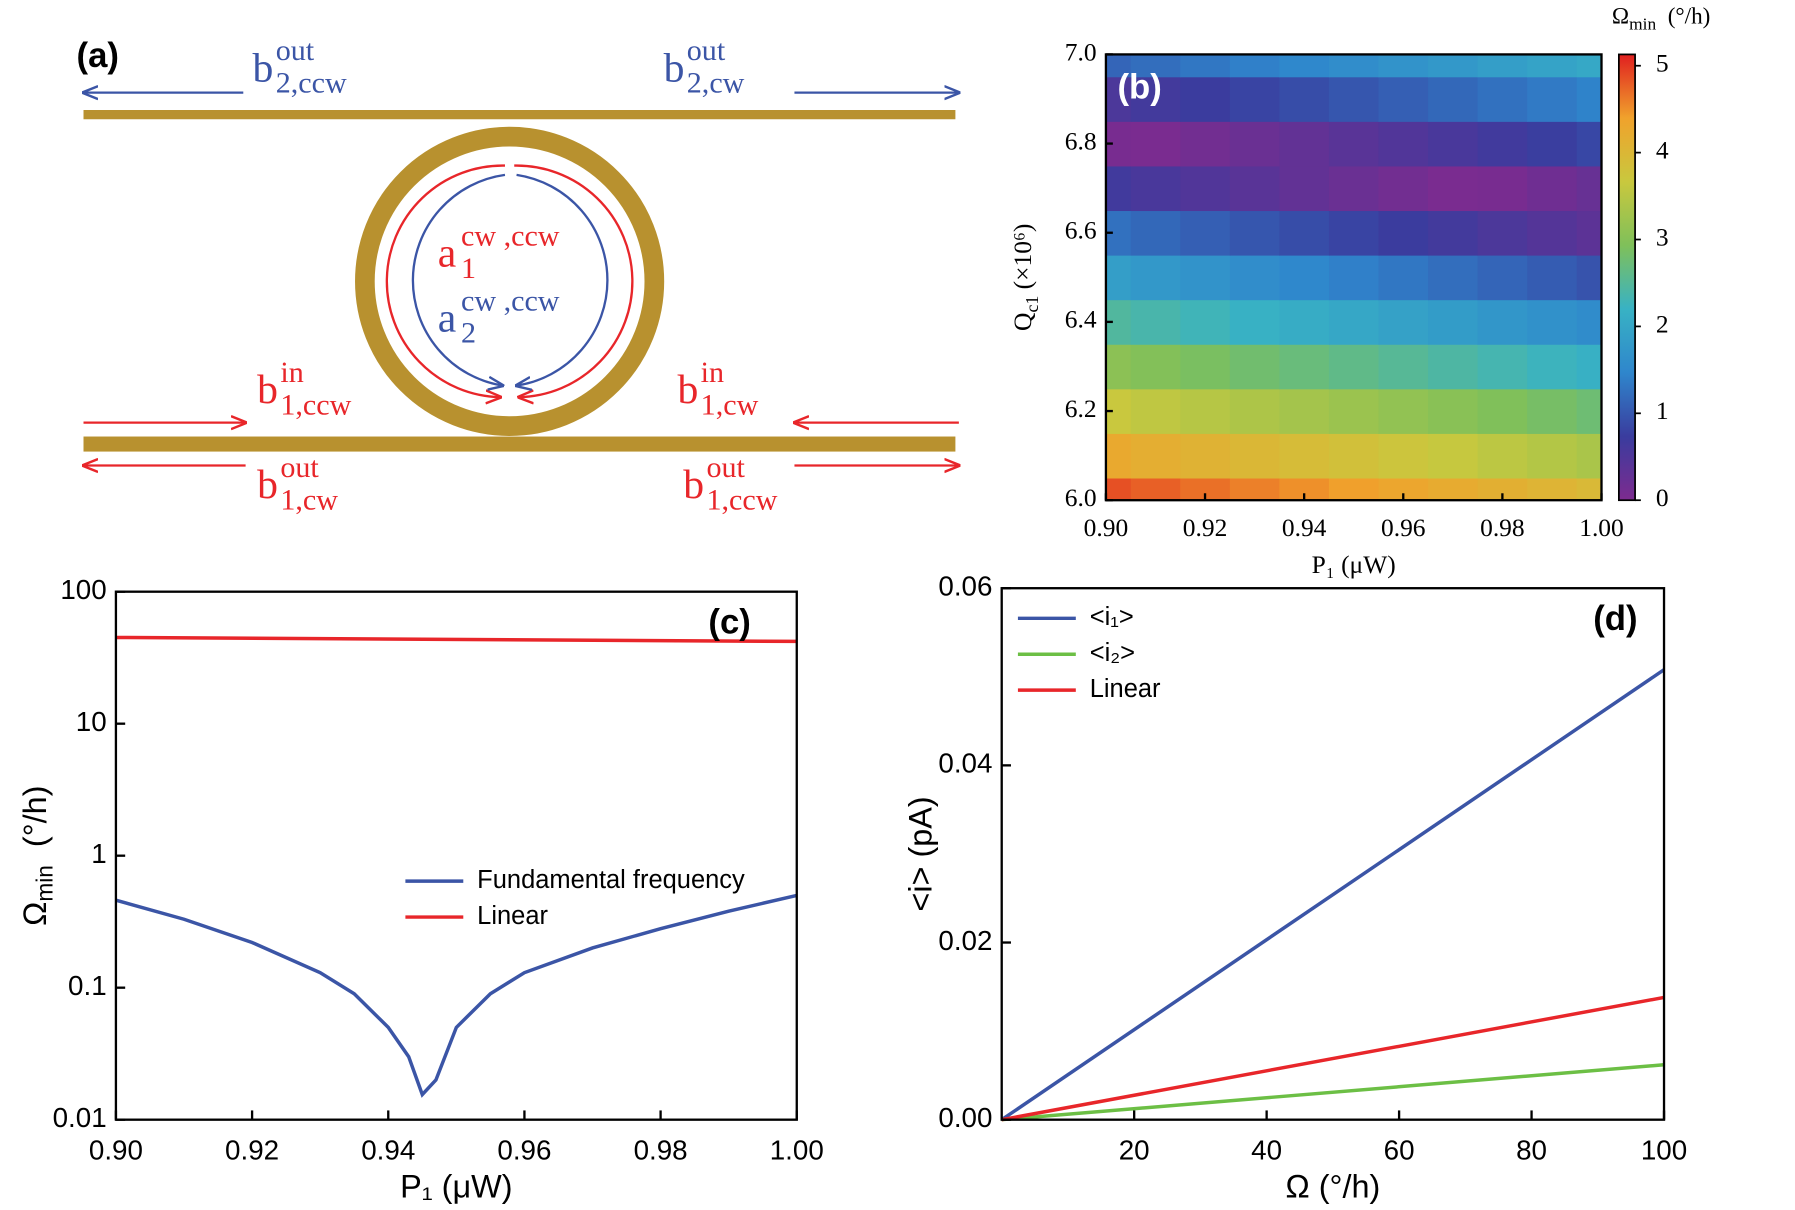 Image resolution: width=1795 pixels, height=1210 pixels. I want to click on label-sub: 2, so click(468, 333).